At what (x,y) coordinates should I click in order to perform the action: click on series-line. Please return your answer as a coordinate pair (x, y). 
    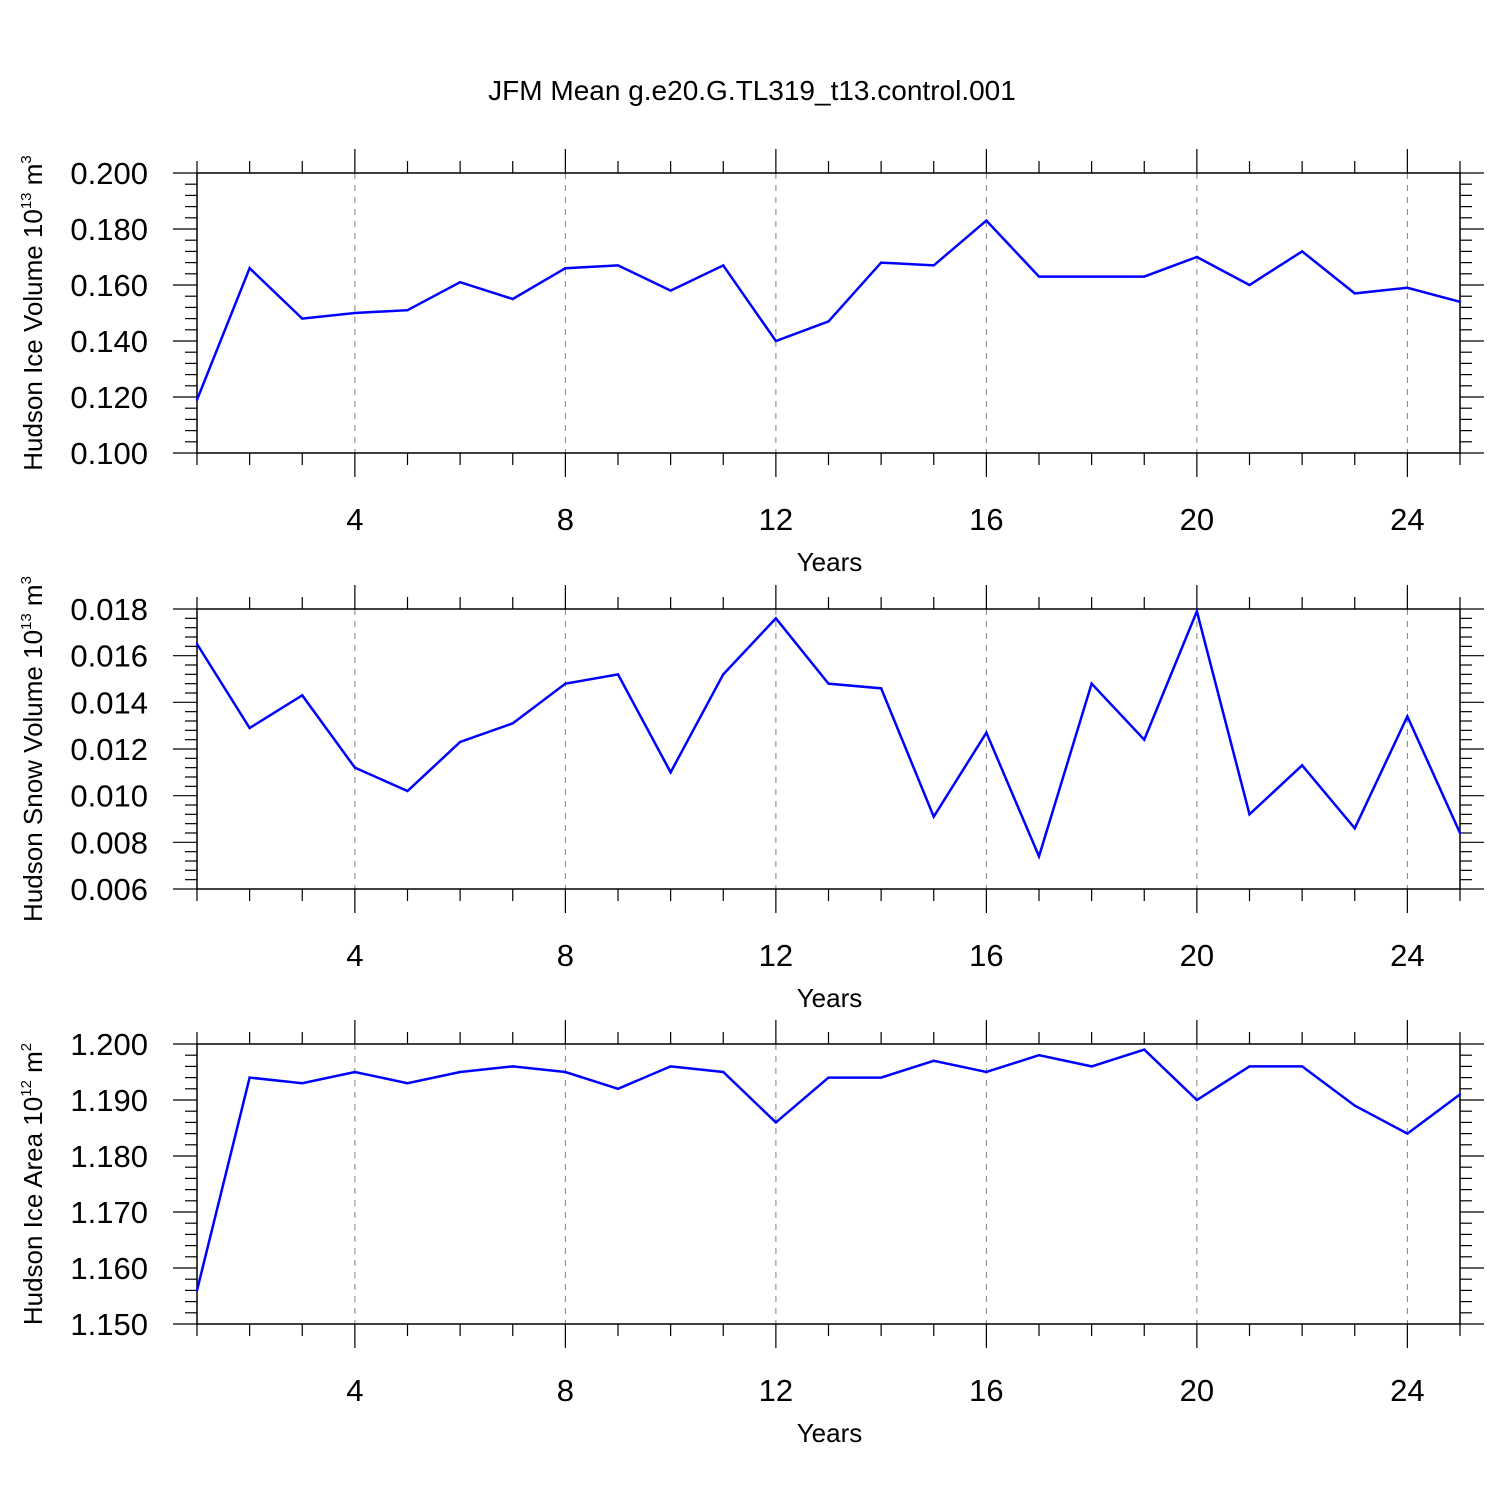
    Looking at the image, I should click on (828, 733).